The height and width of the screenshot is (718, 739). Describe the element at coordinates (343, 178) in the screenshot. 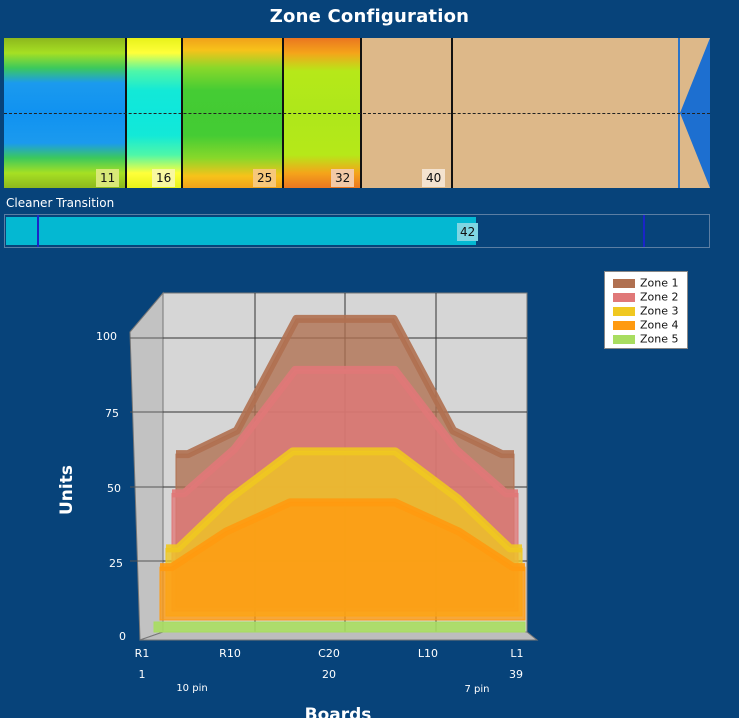

I see `zone-end-label: 32` at that location.